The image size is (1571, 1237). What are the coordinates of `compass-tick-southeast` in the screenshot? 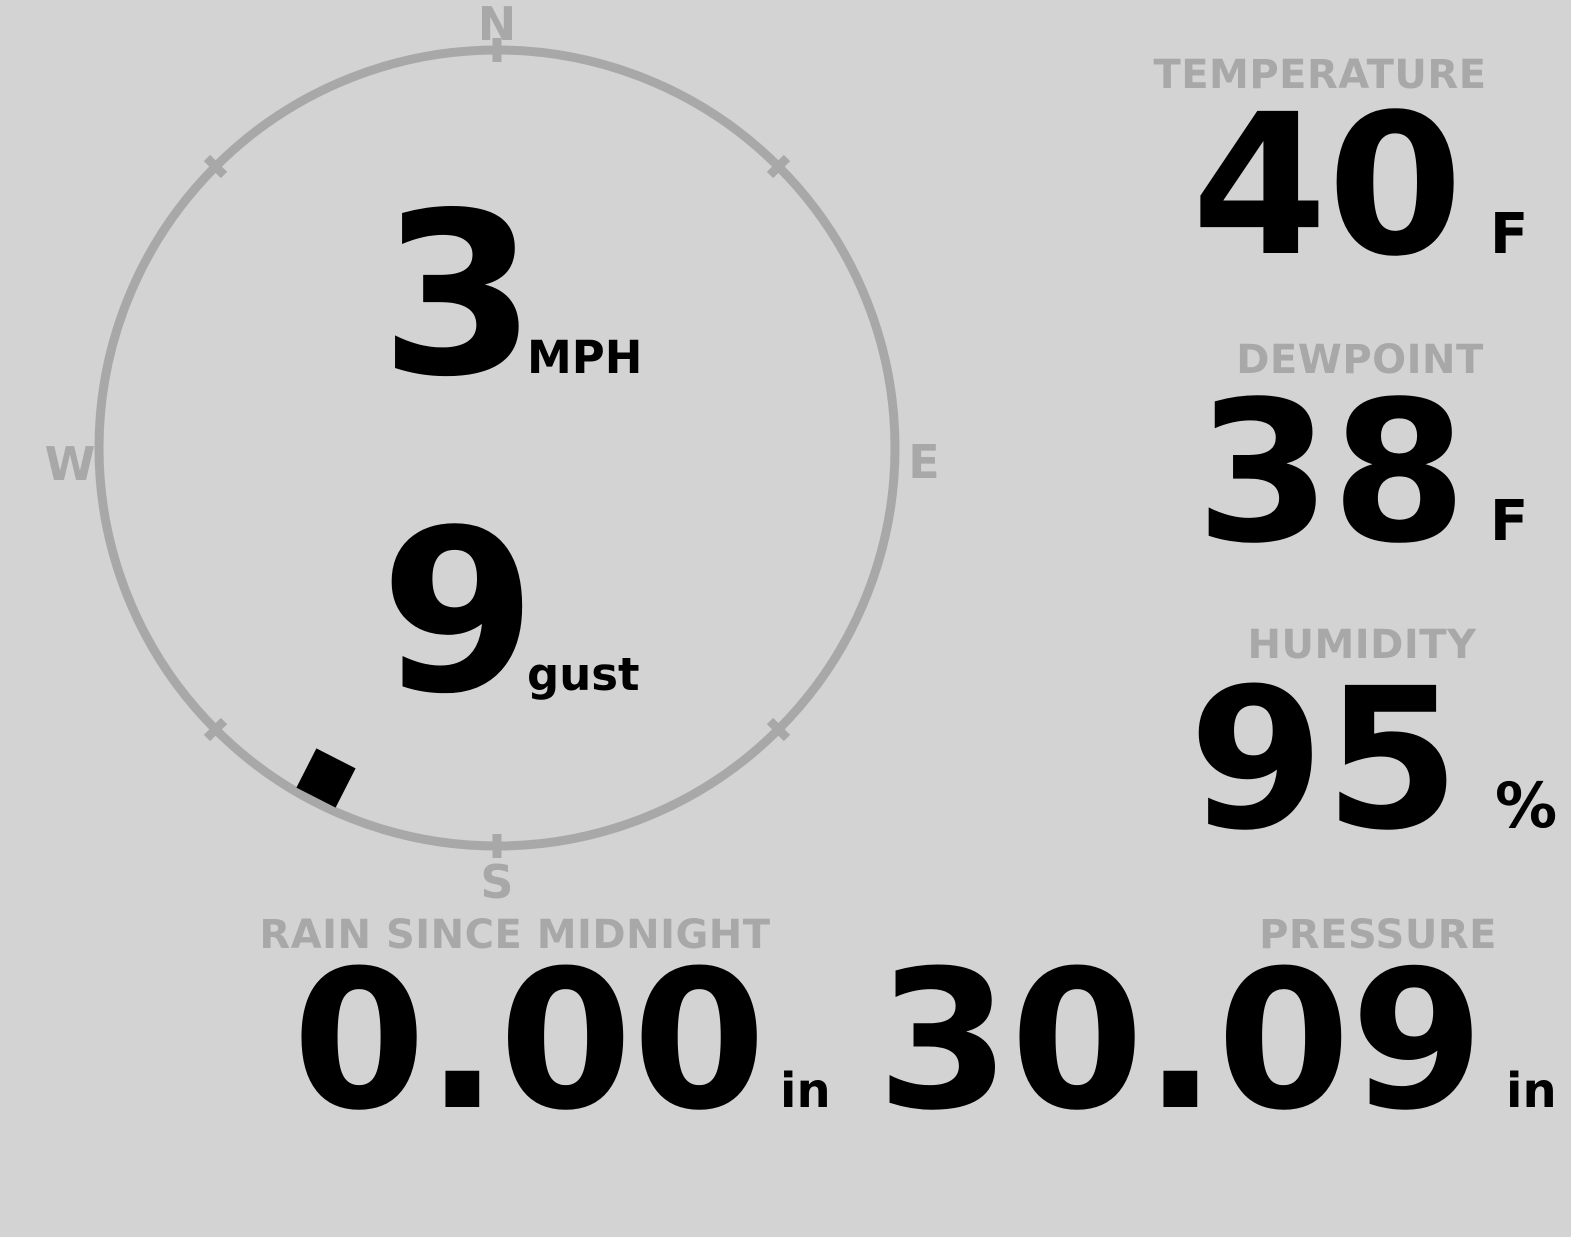 It's located at (778, 729).